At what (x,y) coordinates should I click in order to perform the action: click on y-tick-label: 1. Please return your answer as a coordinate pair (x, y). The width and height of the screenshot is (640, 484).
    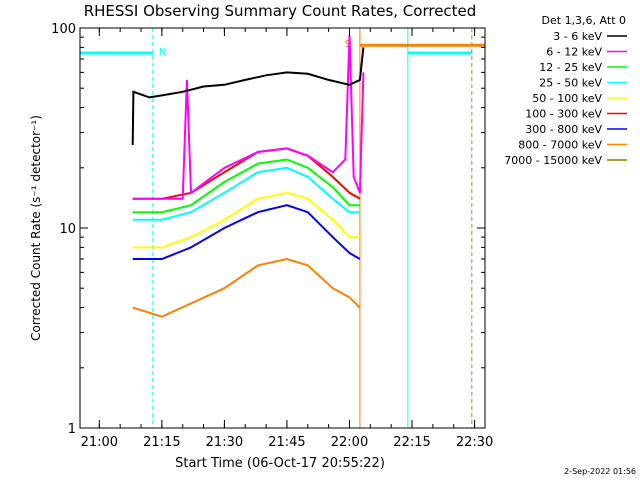
    Looking at the image, I should click on (72, 429).